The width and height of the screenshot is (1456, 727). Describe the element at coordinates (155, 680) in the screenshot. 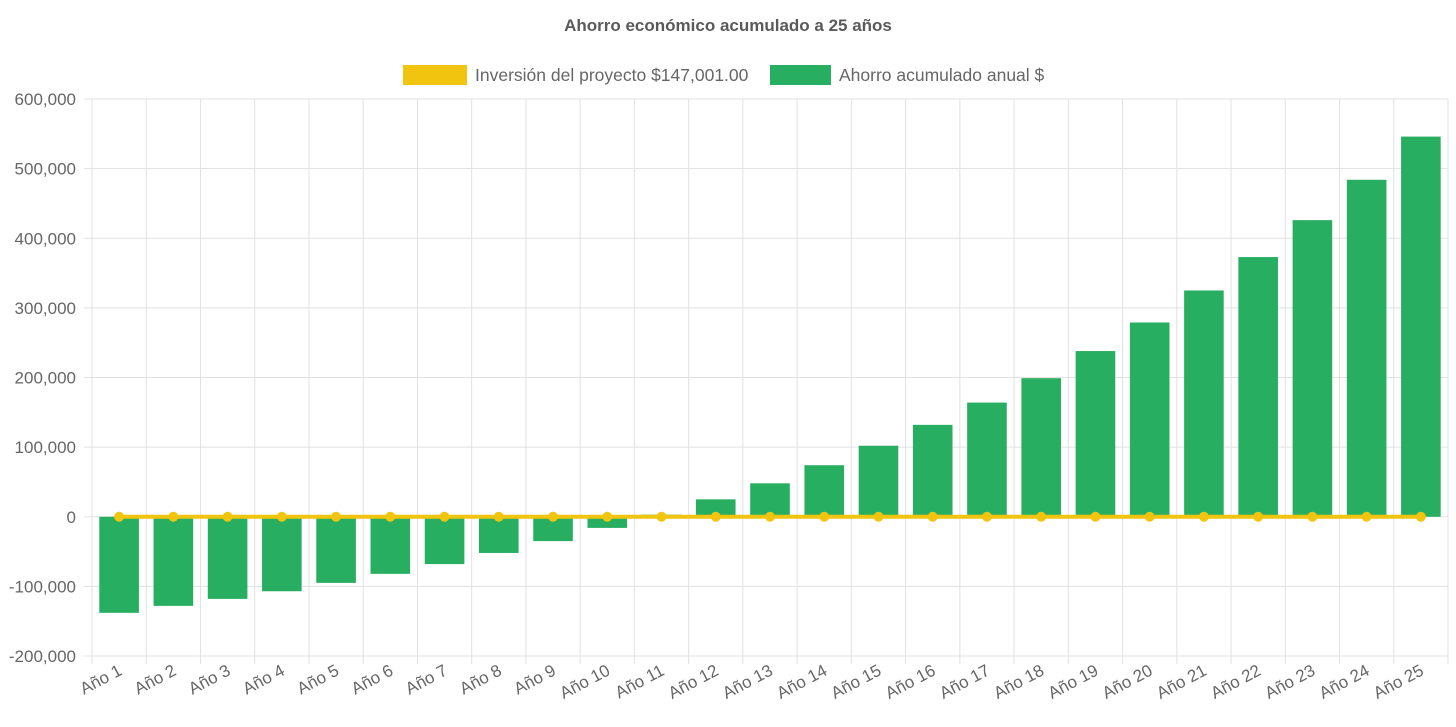

I see `x-tick-label: Año 2` at that location.